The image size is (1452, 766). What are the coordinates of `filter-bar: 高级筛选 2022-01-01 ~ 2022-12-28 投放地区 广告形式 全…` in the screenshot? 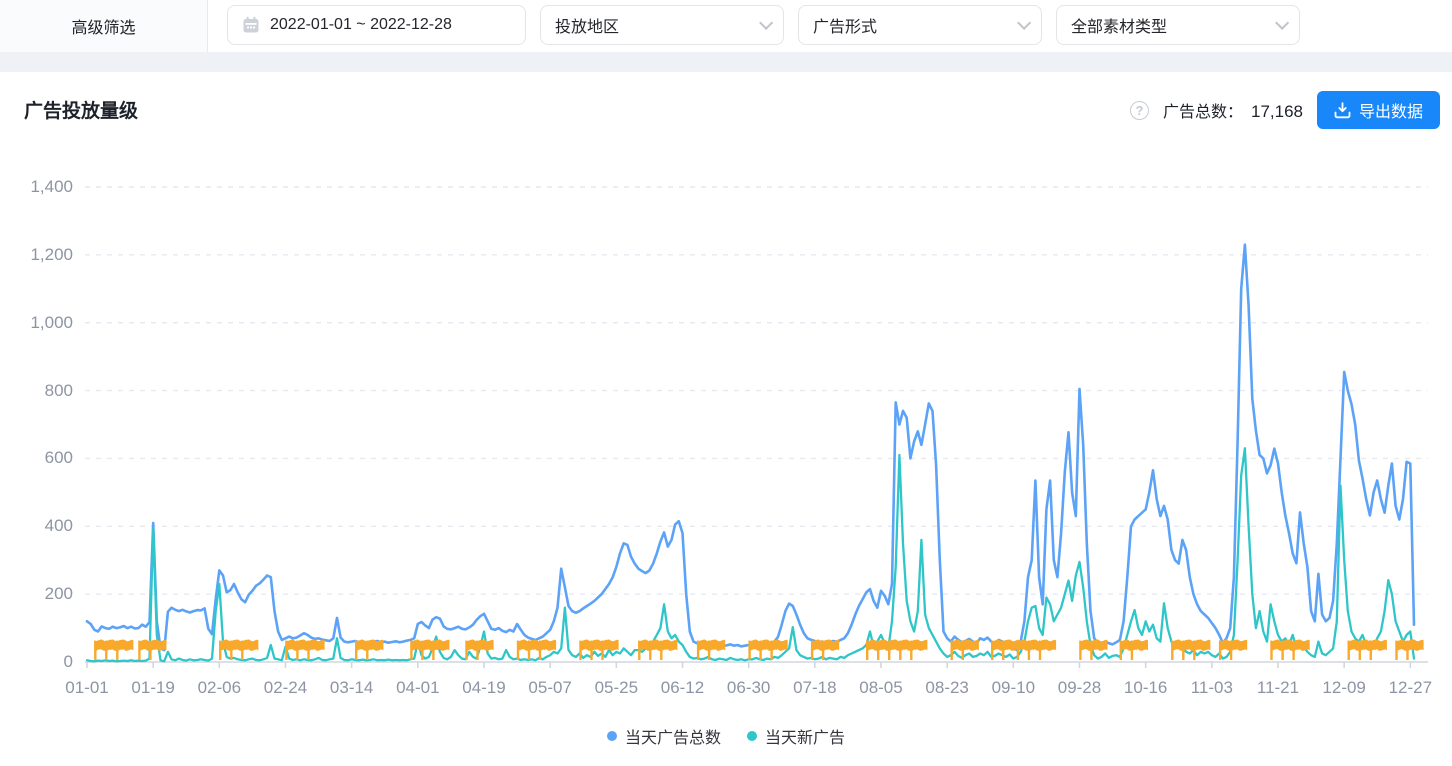 It's located at (726, 26).